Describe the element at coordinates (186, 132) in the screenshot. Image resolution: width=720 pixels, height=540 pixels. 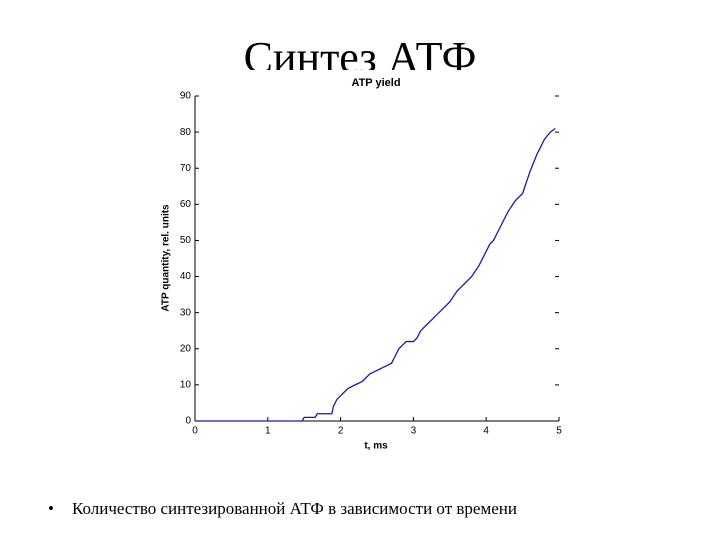
I see `y-tick-label: 80` at that location.